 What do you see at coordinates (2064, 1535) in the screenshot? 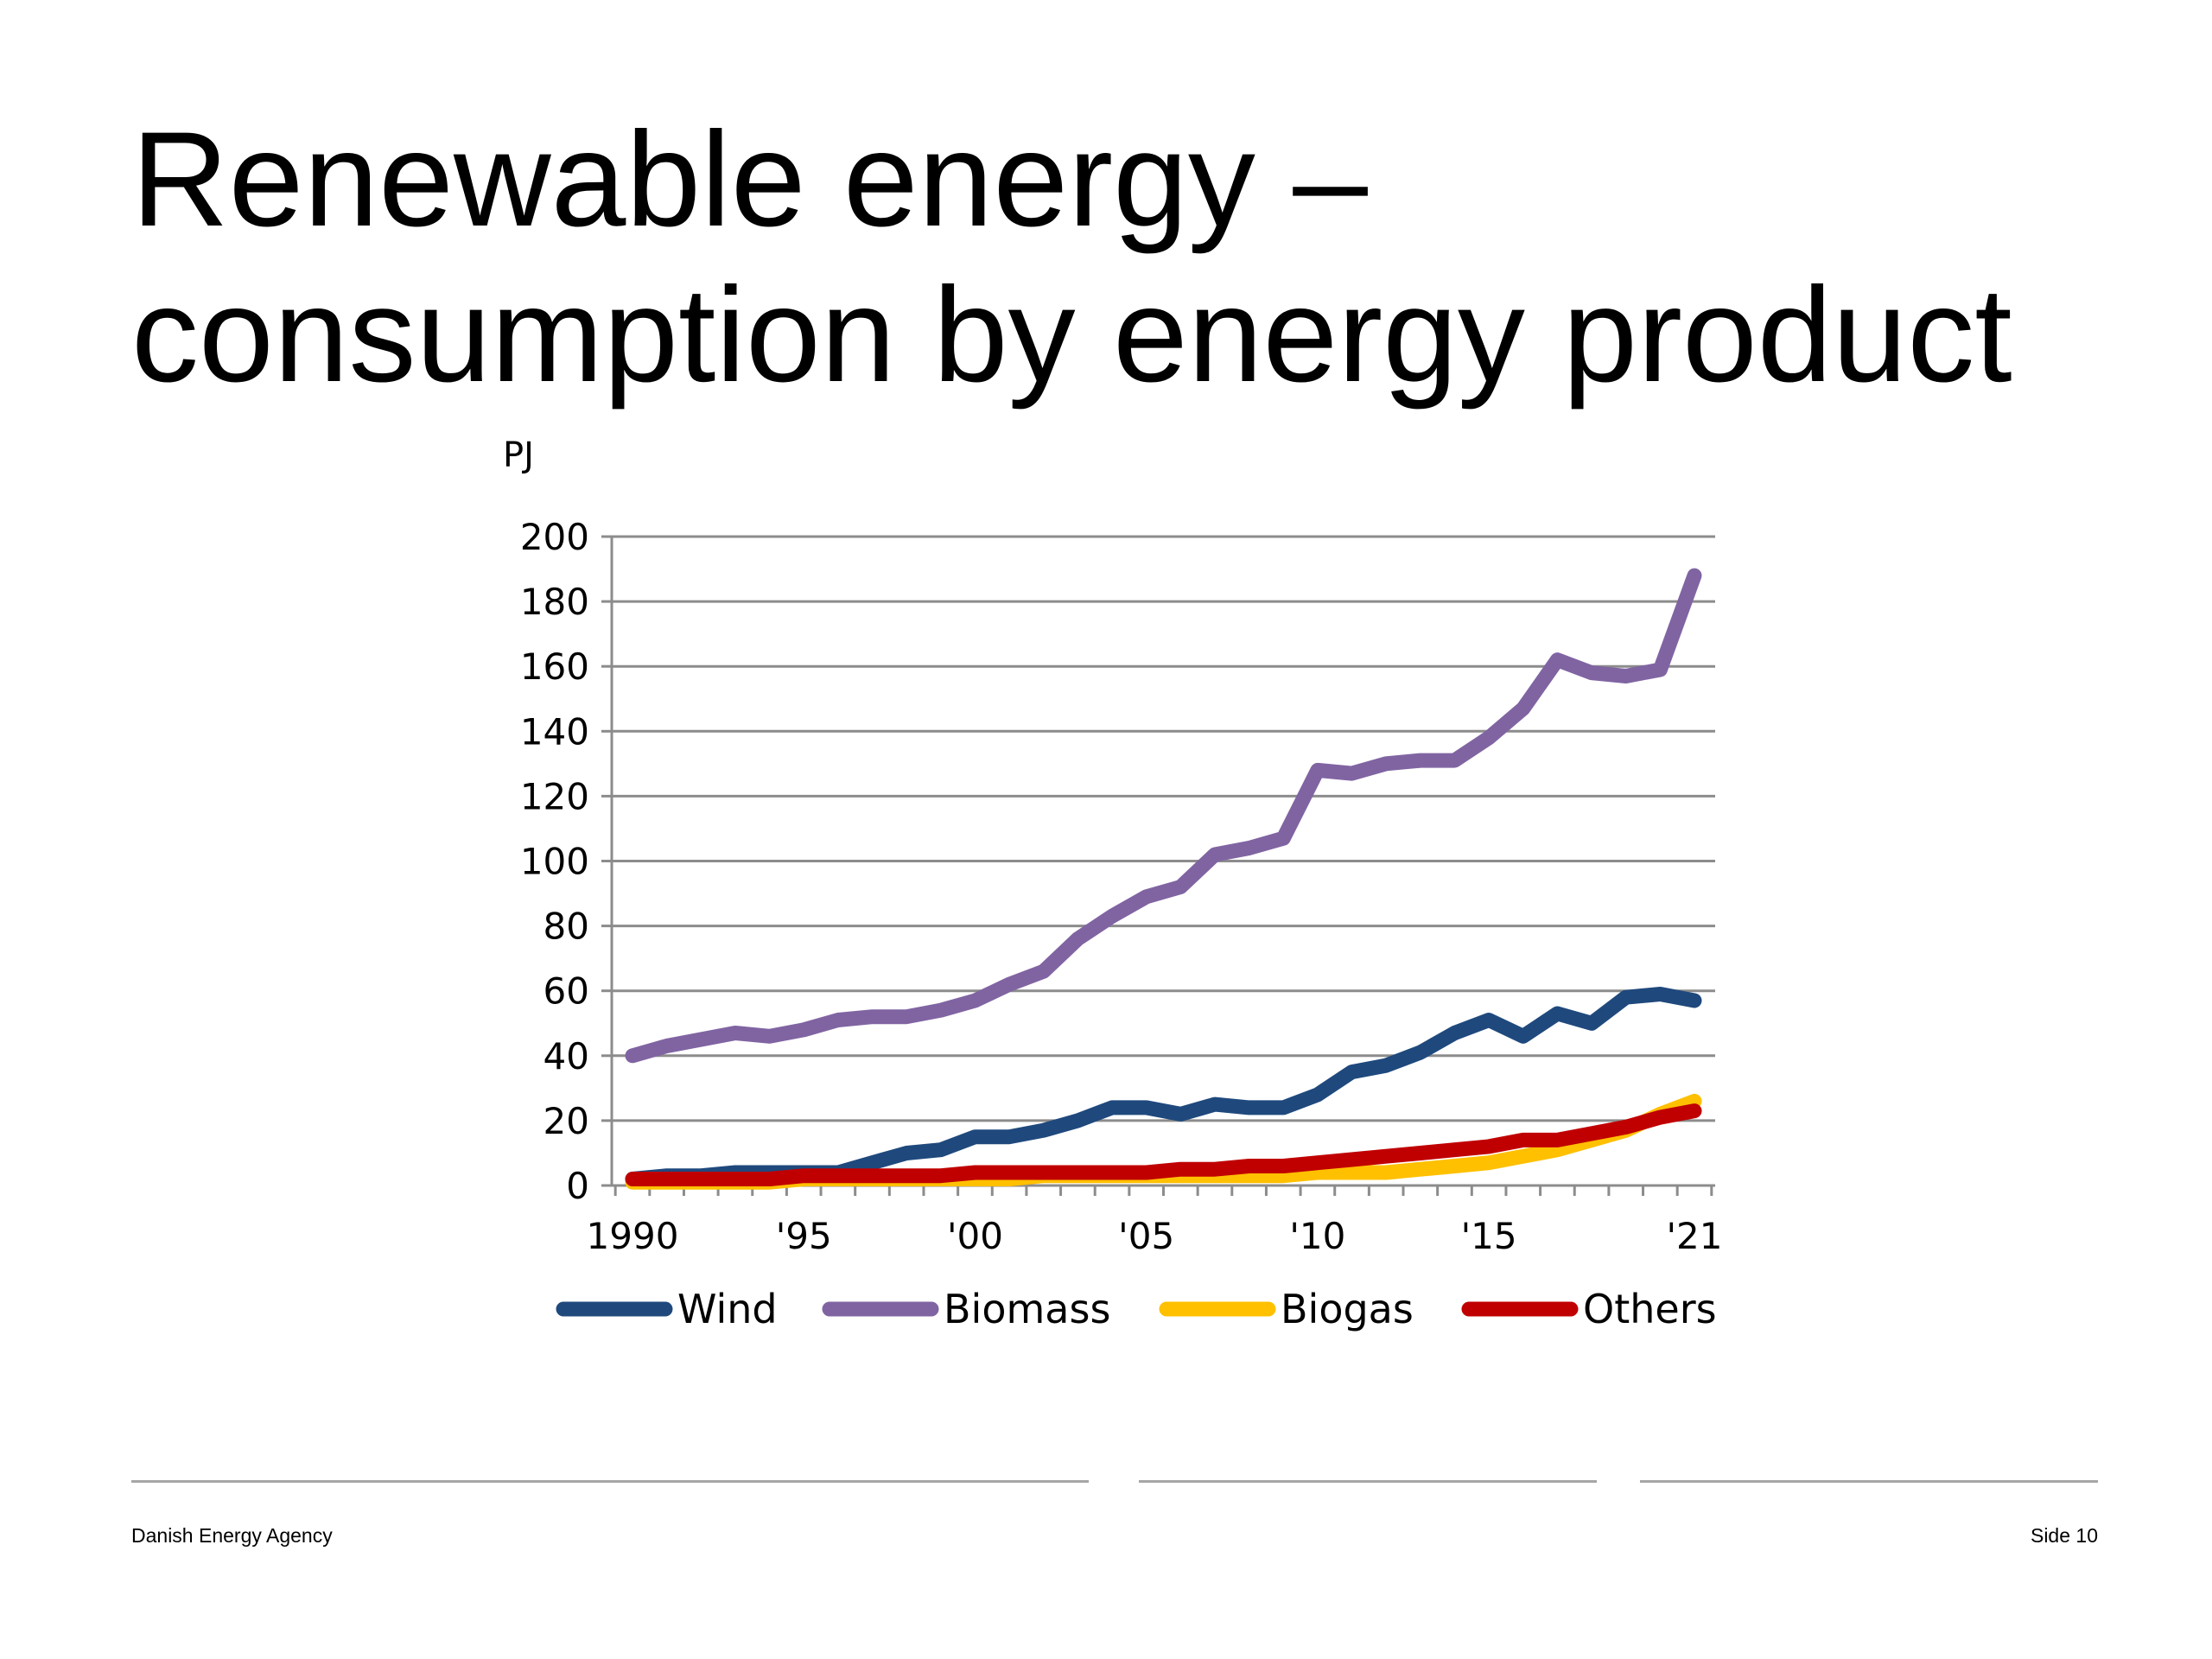
I see `footer-page-number: Side 10` at bounding box center [2064, 1535].